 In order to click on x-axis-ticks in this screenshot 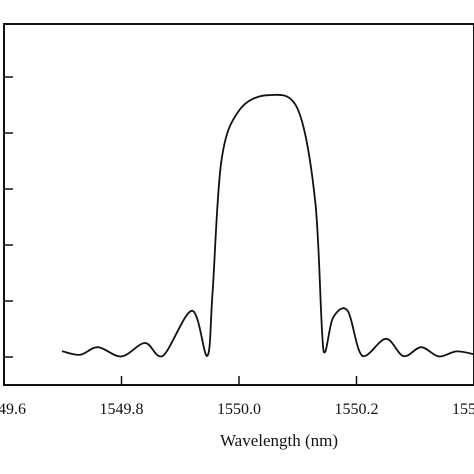, I will do `click(238, 380)`.